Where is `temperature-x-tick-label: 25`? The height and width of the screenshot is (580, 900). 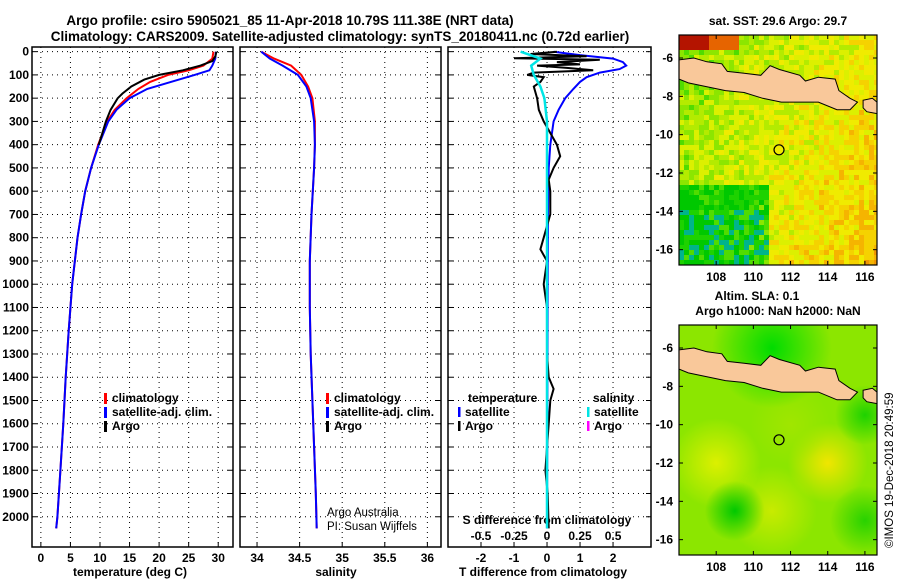 temperature-x-tick-label: 25 is located at coordinates (189, 558).